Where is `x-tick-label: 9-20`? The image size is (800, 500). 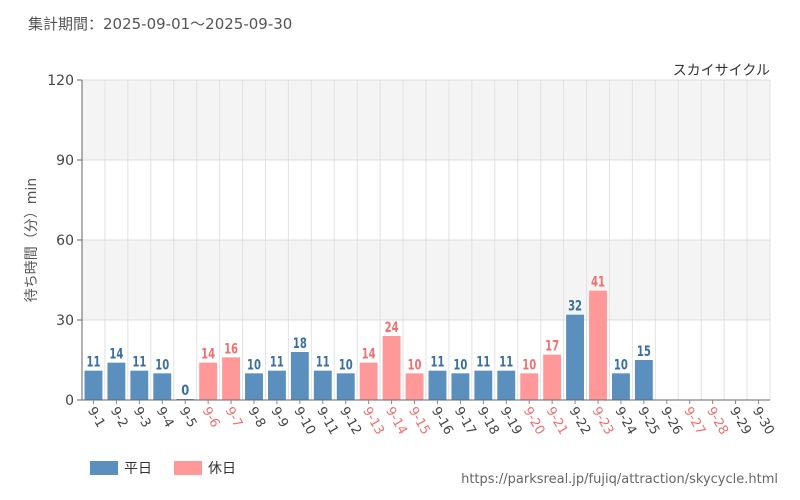 x-tick-label: 9-20 is located at coordinates (534, 421).